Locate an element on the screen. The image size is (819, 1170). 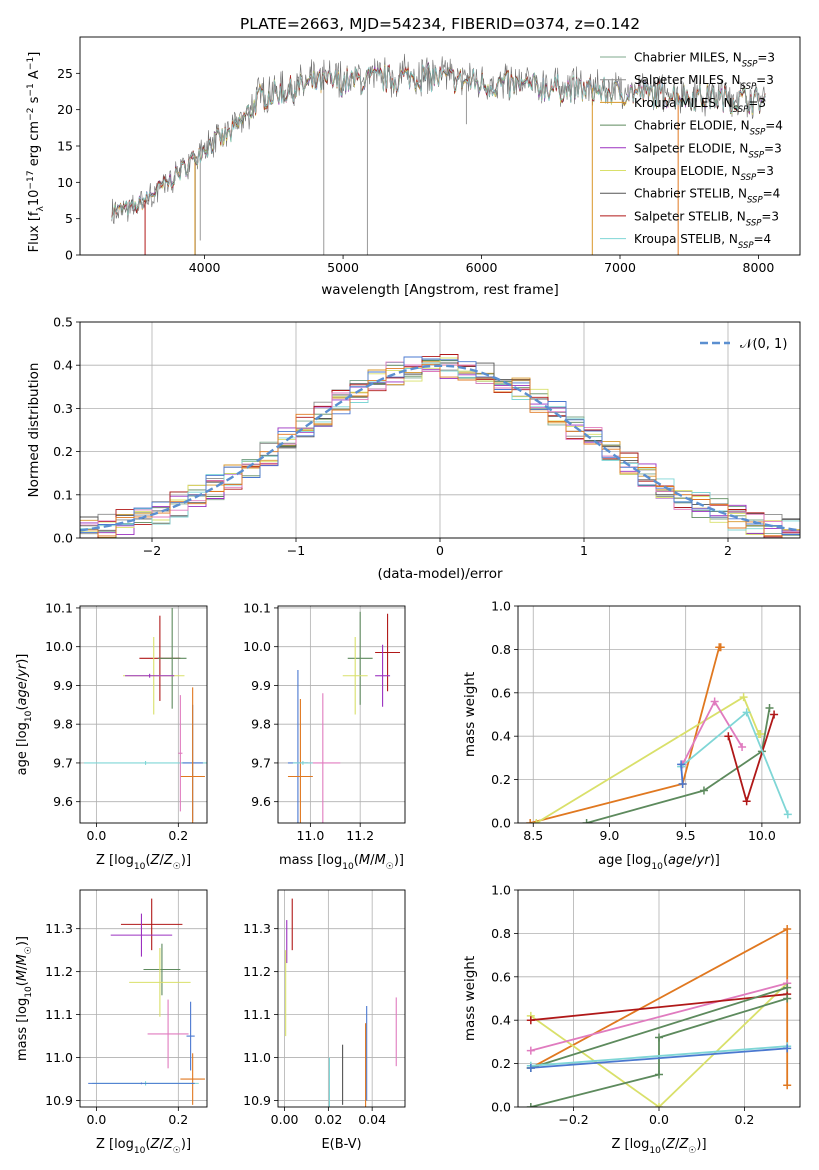
legend-entry: Salpeter MILES, NSSP=3 is located at coordinates (704, 82).